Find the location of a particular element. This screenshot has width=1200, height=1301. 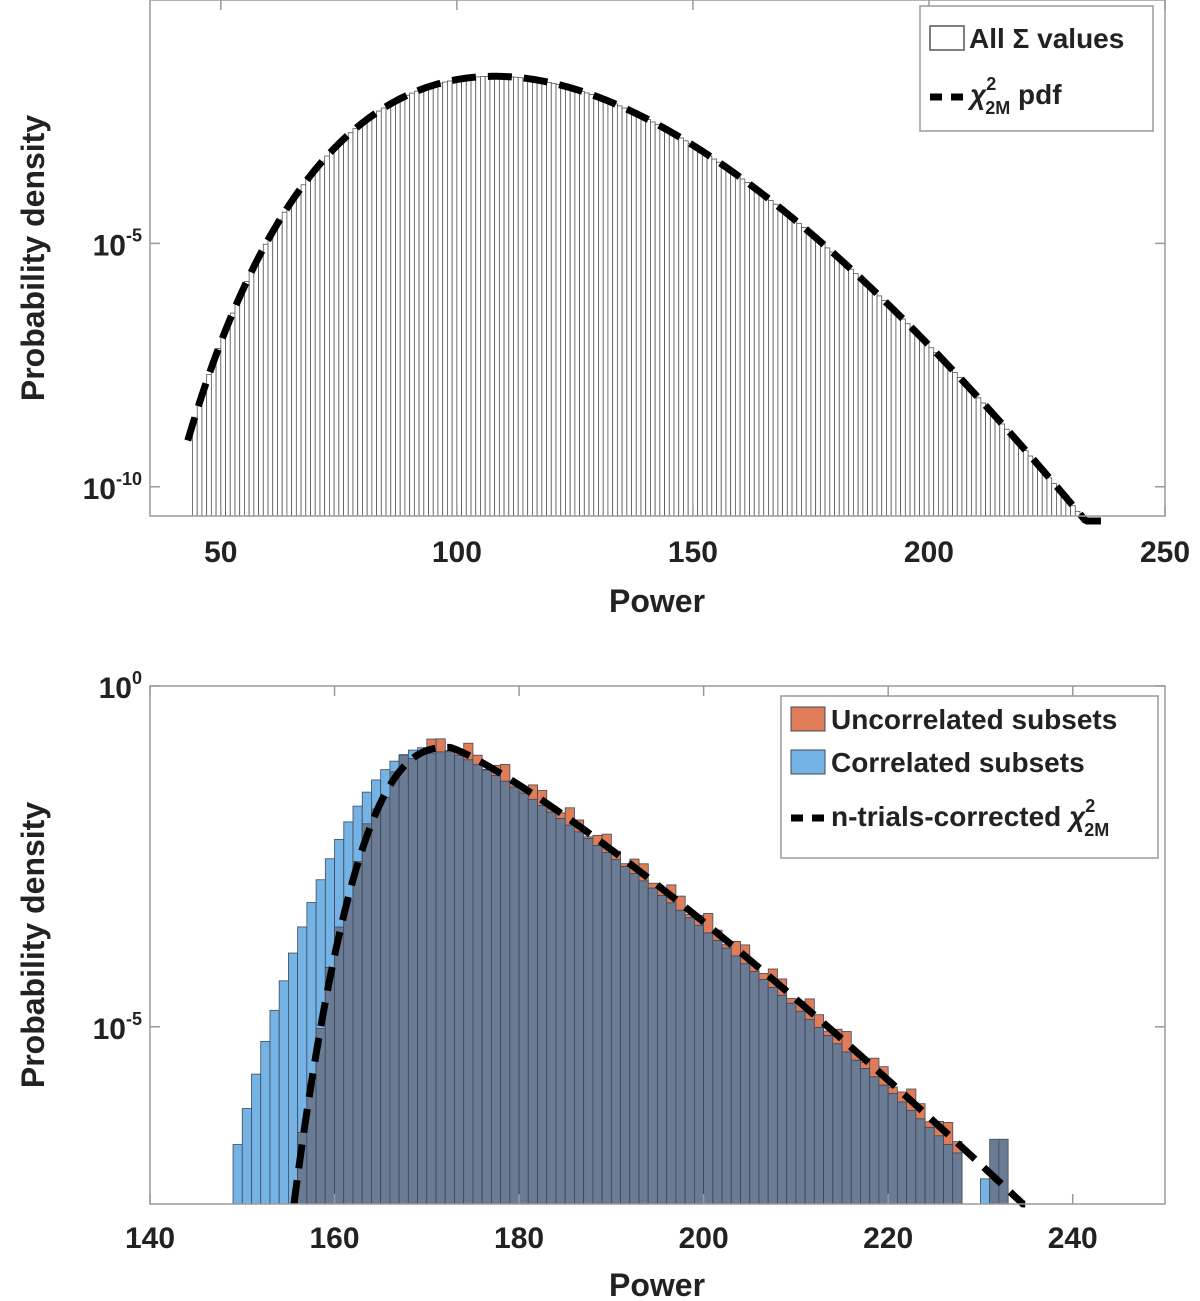

legend-label-all-values: All Σ values is located at coordinates (1046, 38).